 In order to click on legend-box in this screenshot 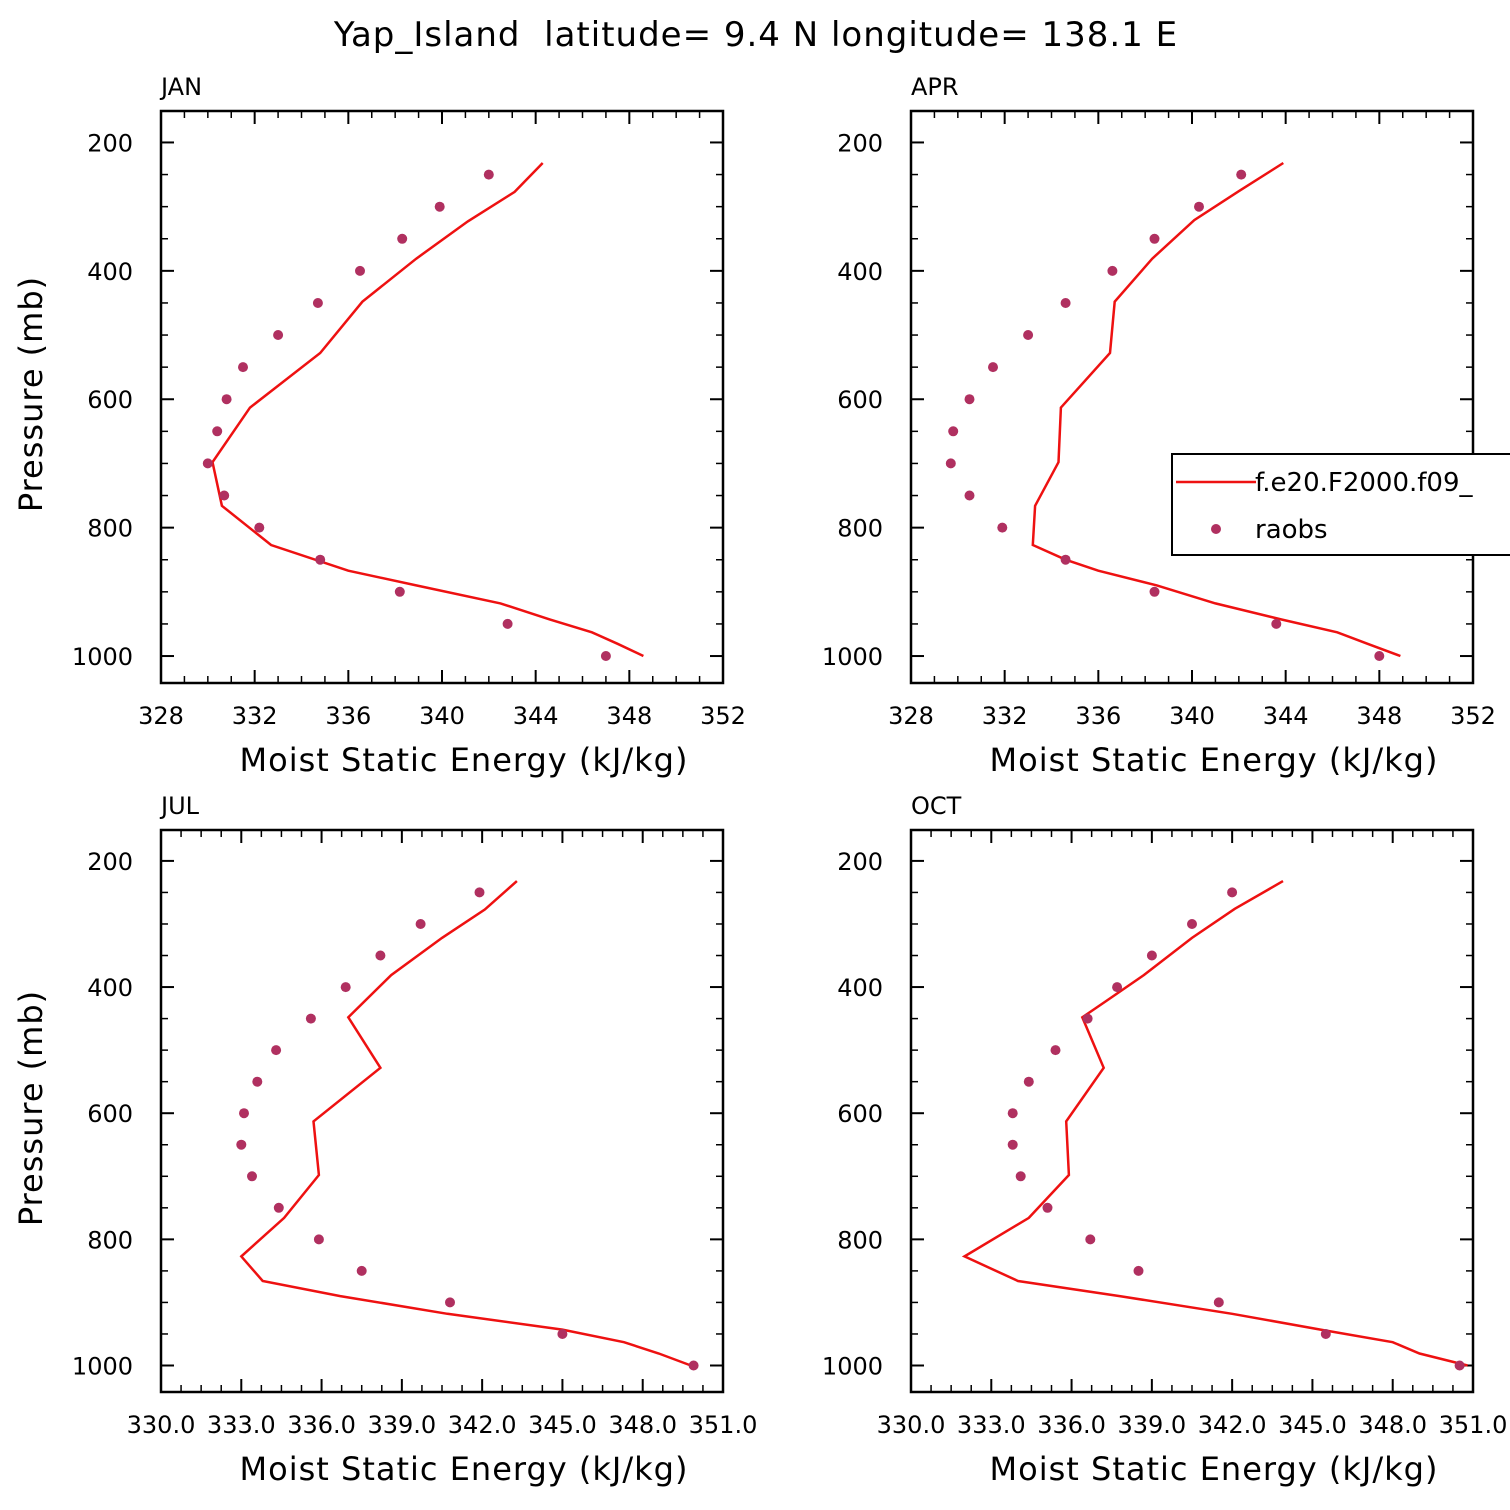, I will do `click(1340, 504)`.